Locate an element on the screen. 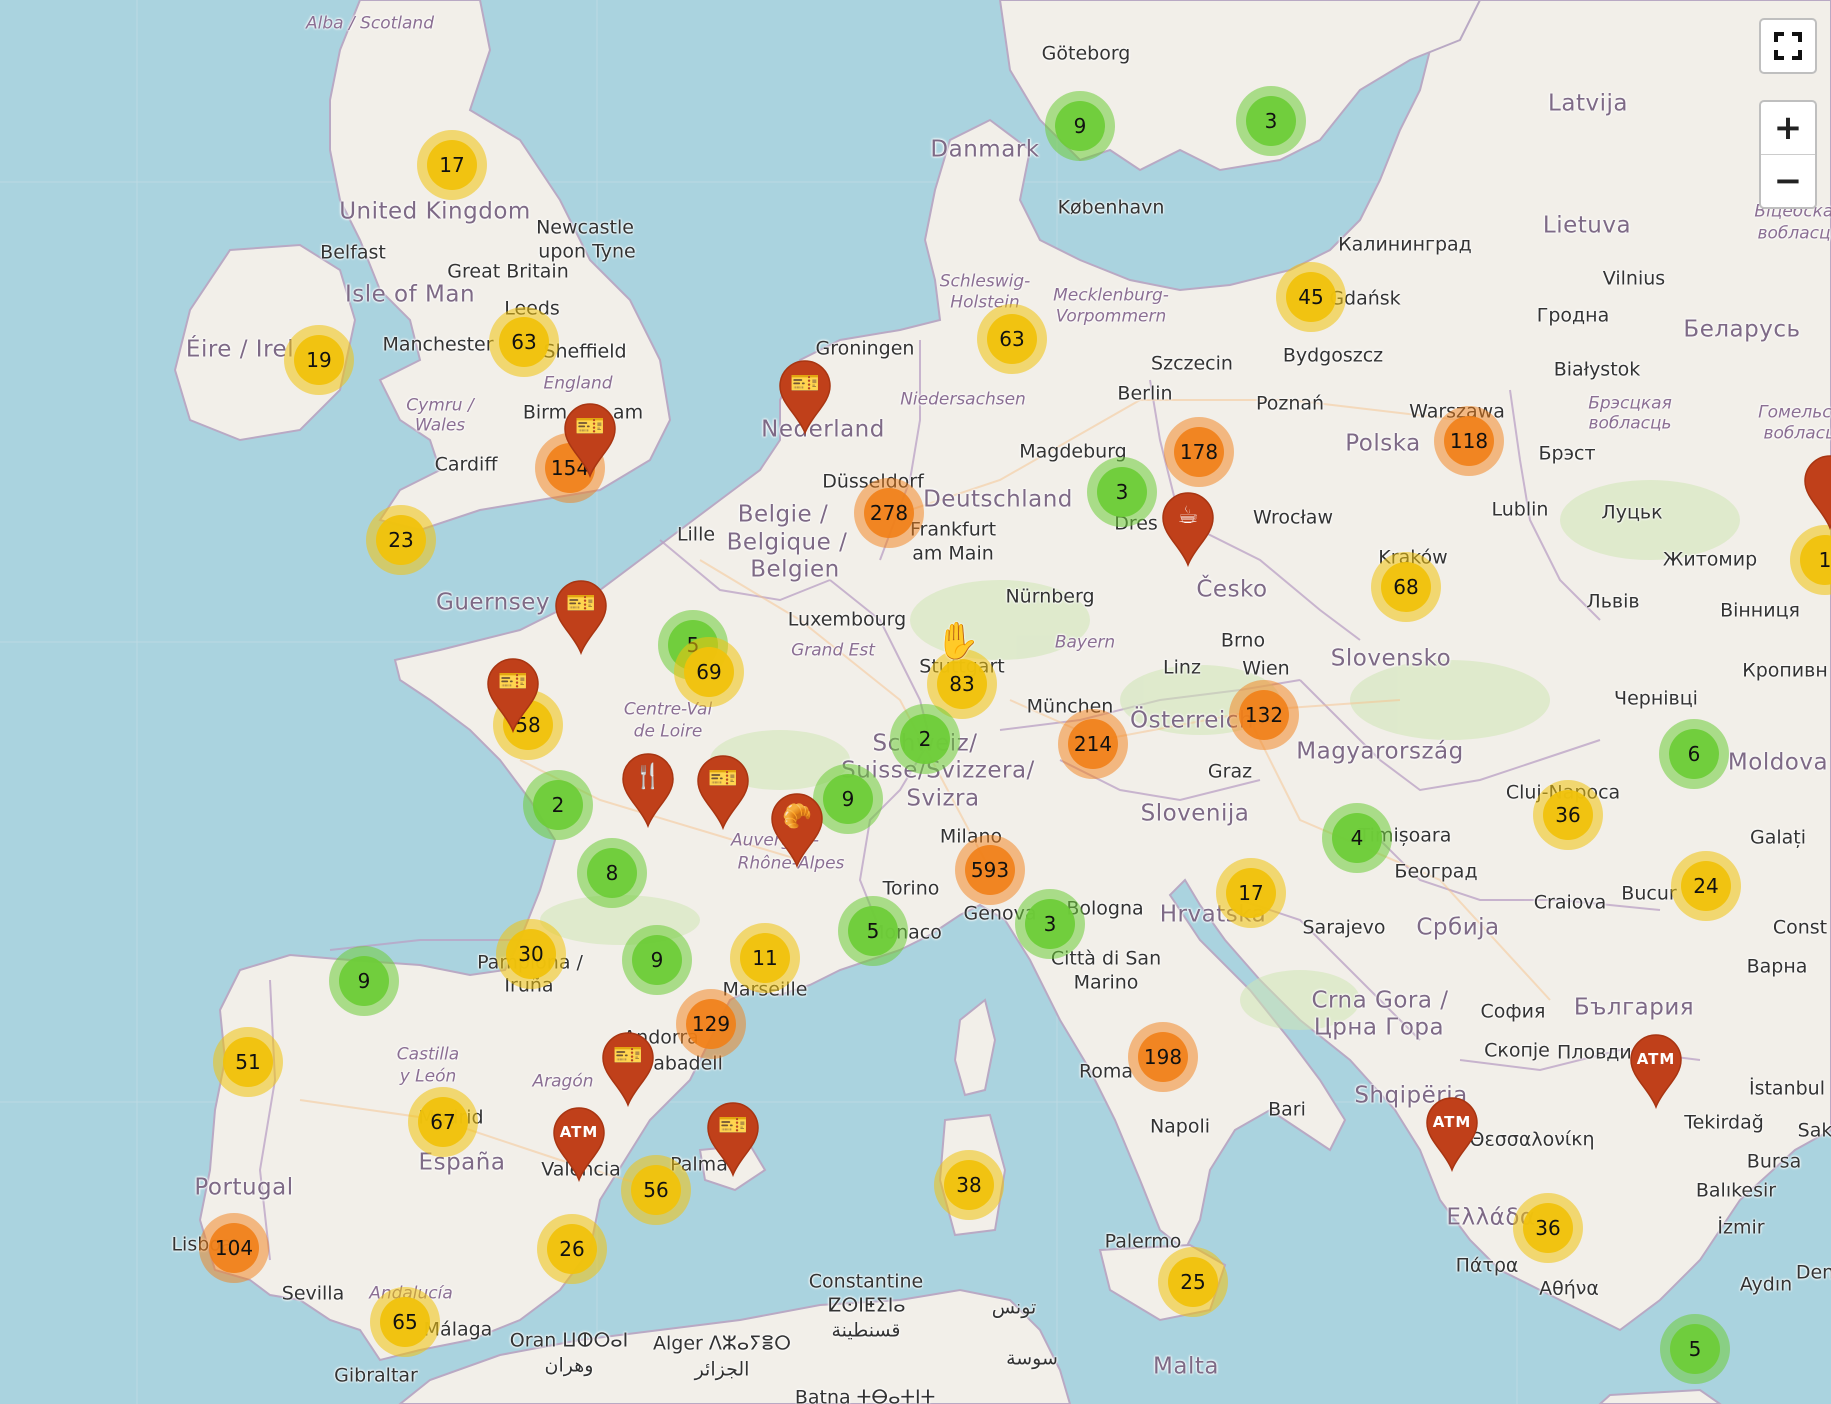  marker-cluster: 198 is located at coordinates (1163, 1057).